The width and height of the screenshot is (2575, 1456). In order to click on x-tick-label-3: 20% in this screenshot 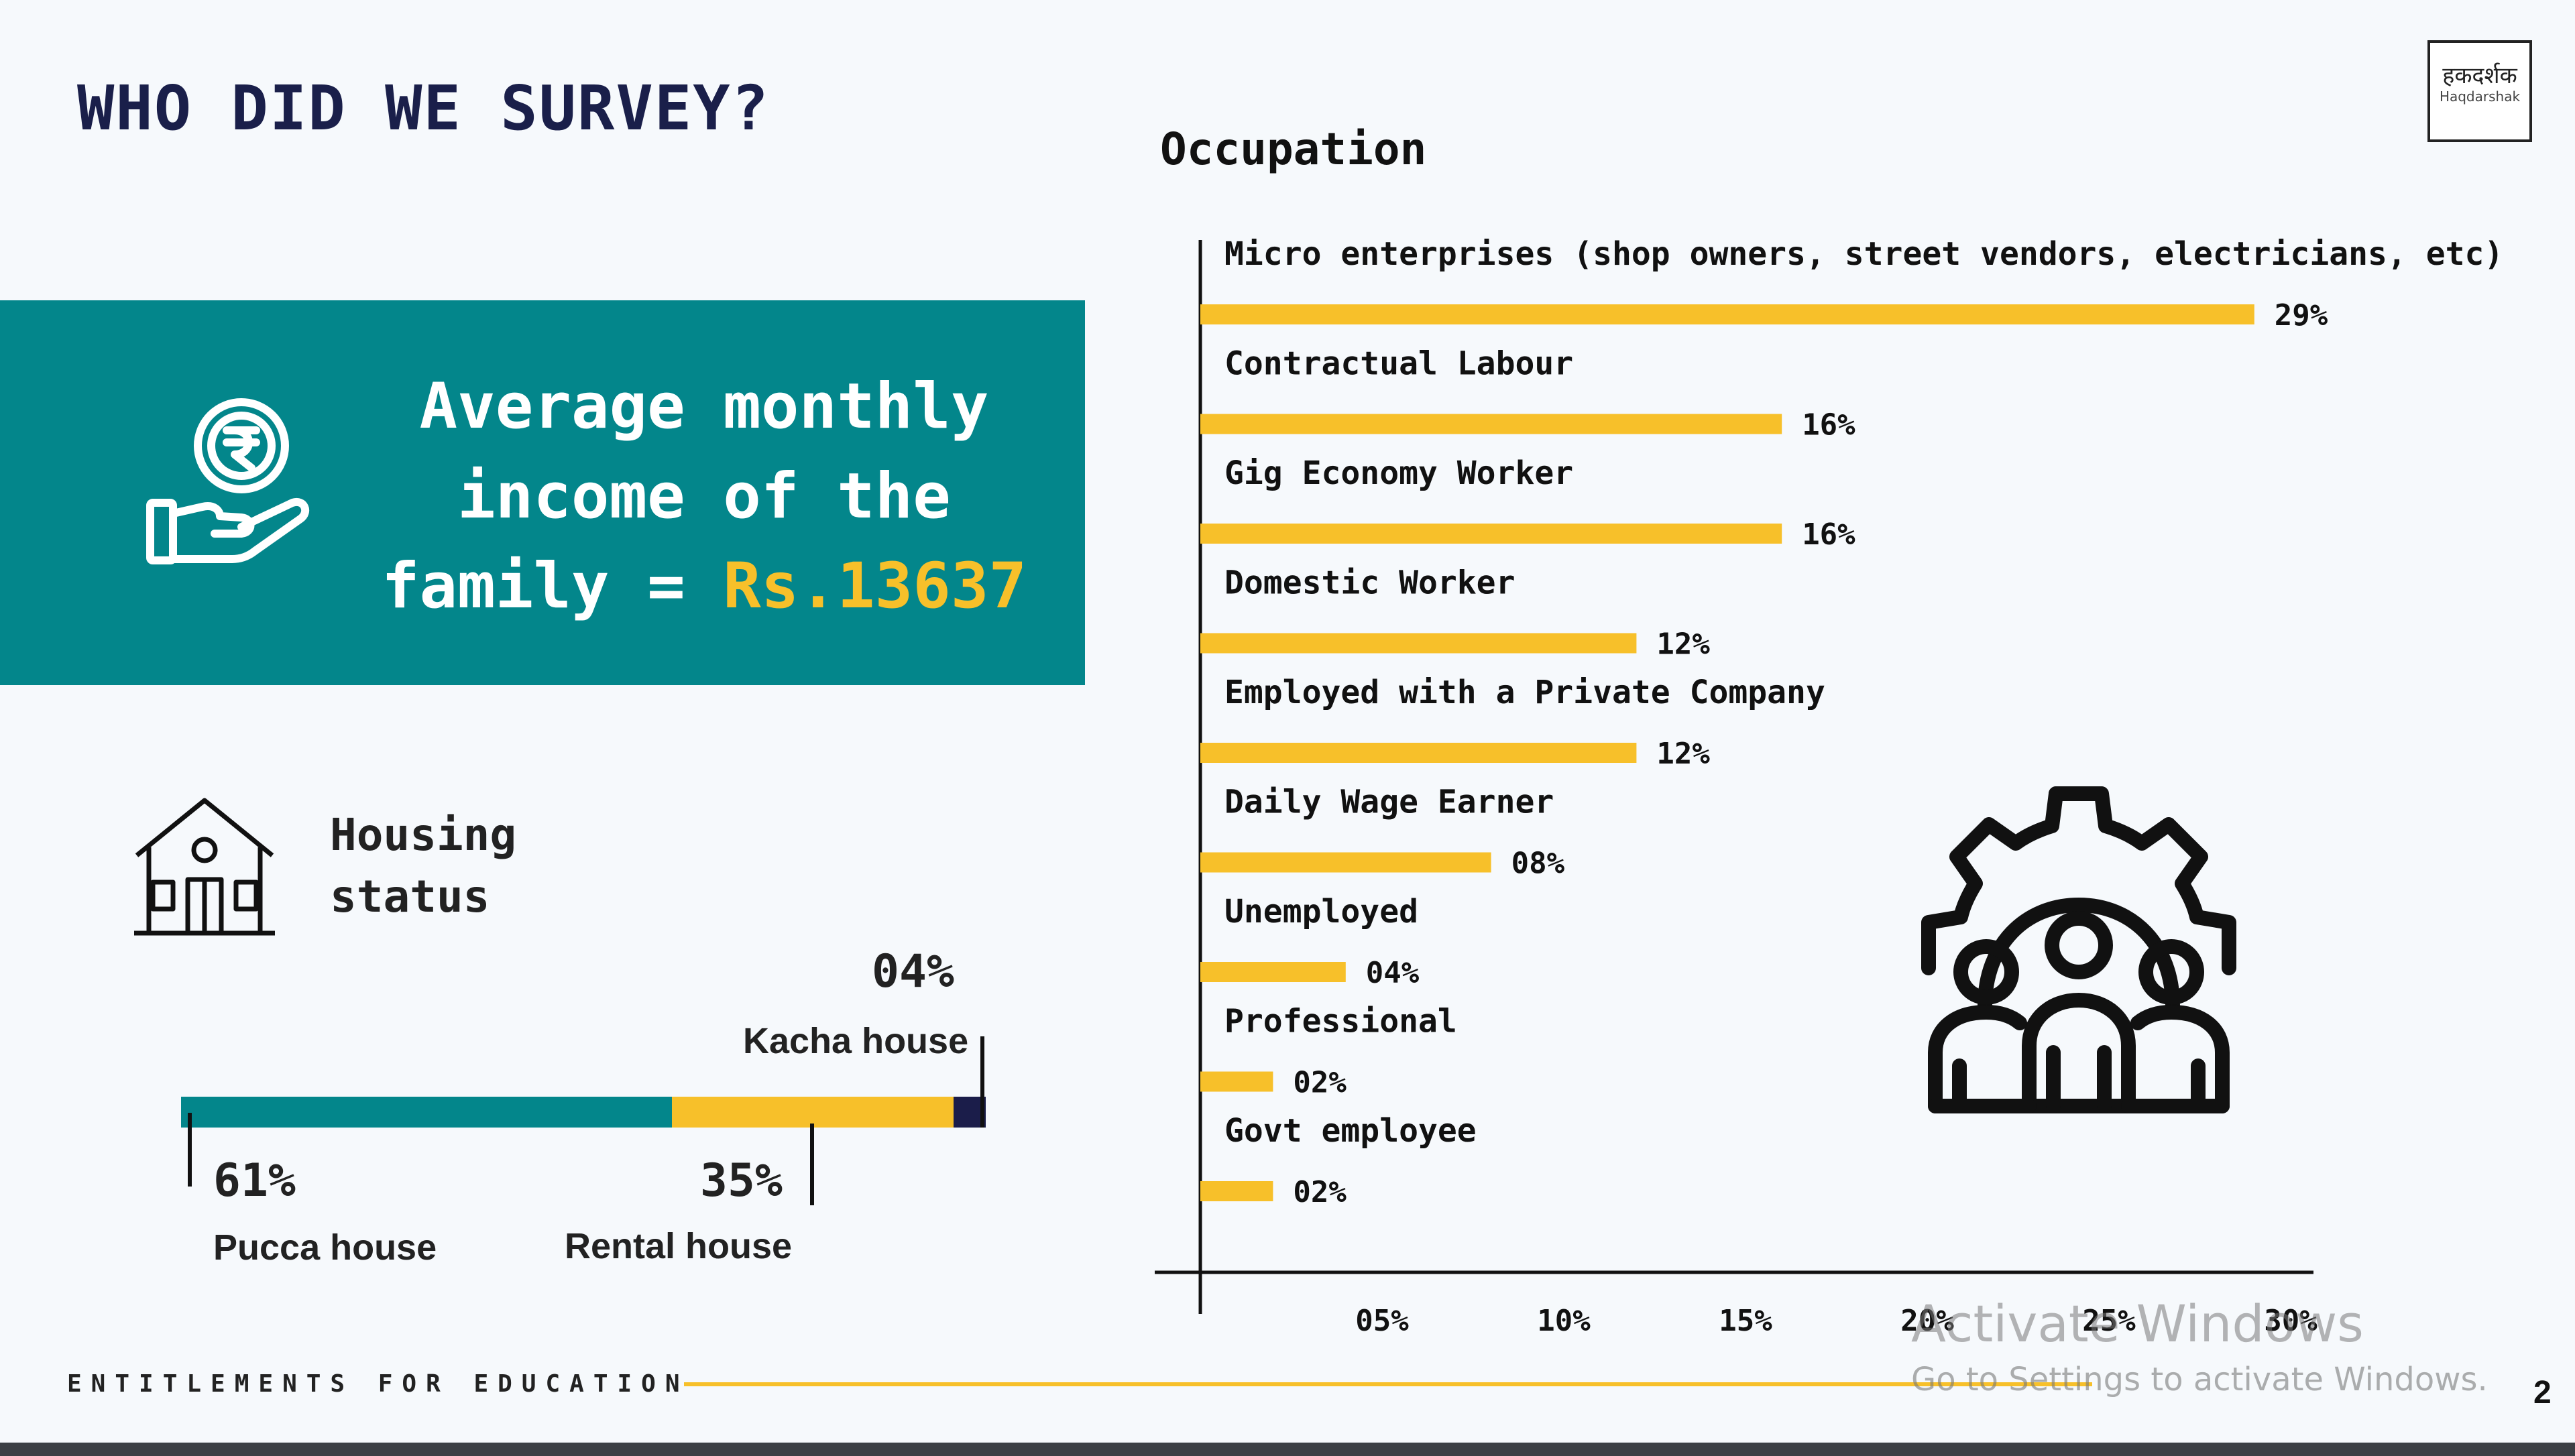, I will do `click(1927, 1321)`.